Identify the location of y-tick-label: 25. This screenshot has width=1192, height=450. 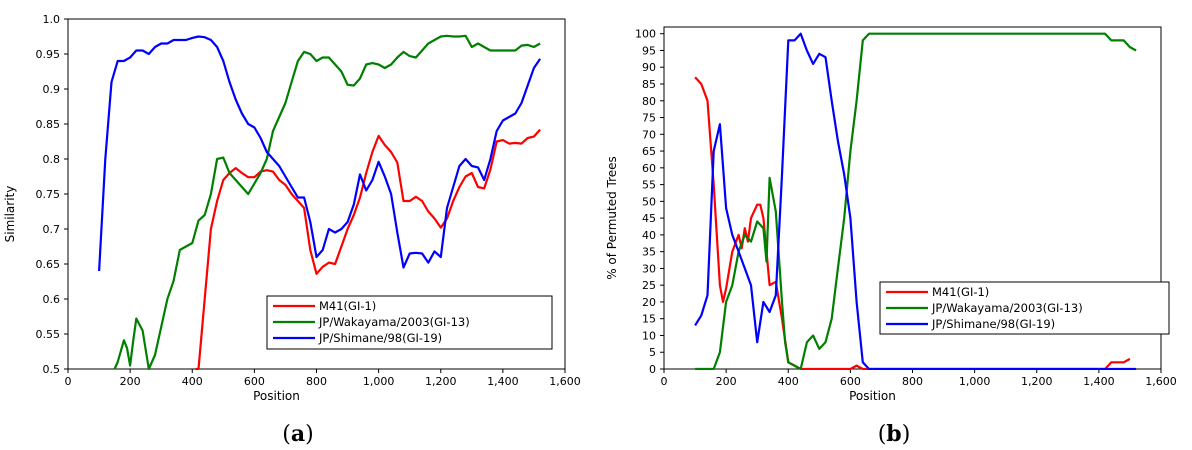
(649, 285).